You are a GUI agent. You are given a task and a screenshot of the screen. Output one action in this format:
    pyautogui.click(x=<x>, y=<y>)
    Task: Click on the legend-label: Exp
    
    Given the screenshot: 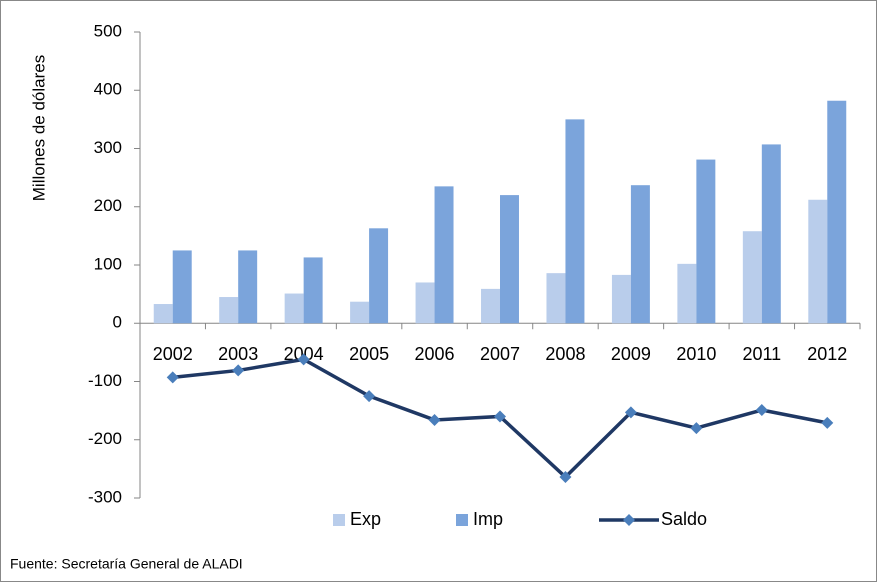 What is the action you would take?
    pyautogui.click(x=365, y=519)
    